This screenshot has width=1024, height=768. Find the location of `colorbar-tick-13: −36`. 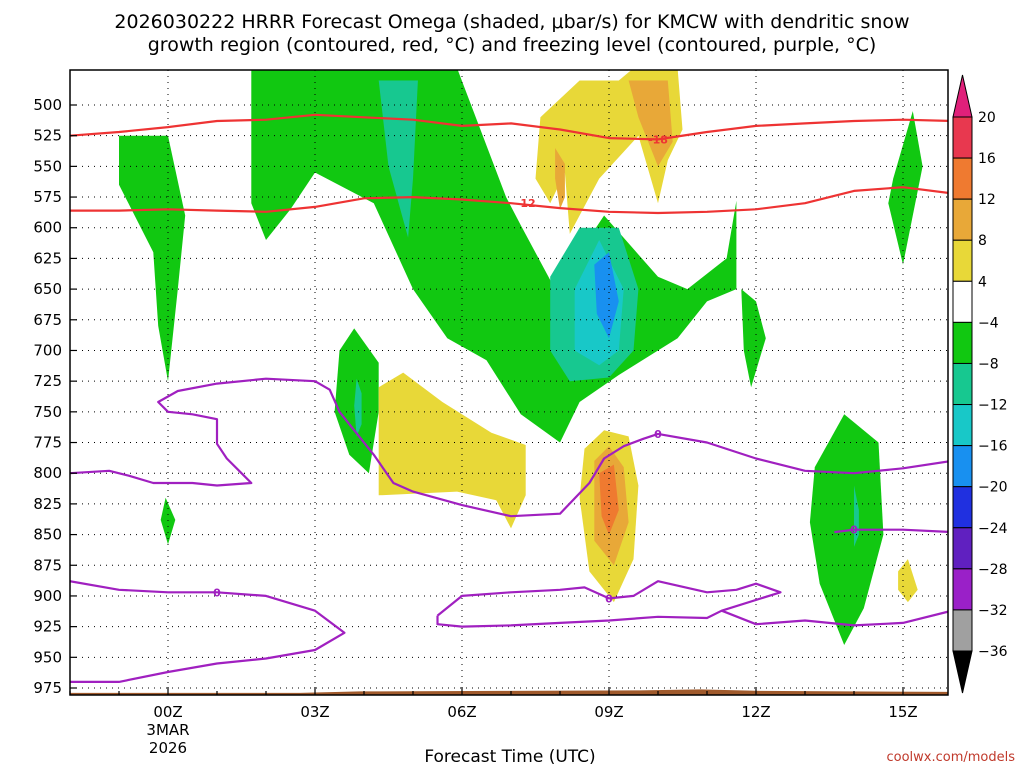

colorbar-tick-13: −36 is located at coordinates (993, 652).